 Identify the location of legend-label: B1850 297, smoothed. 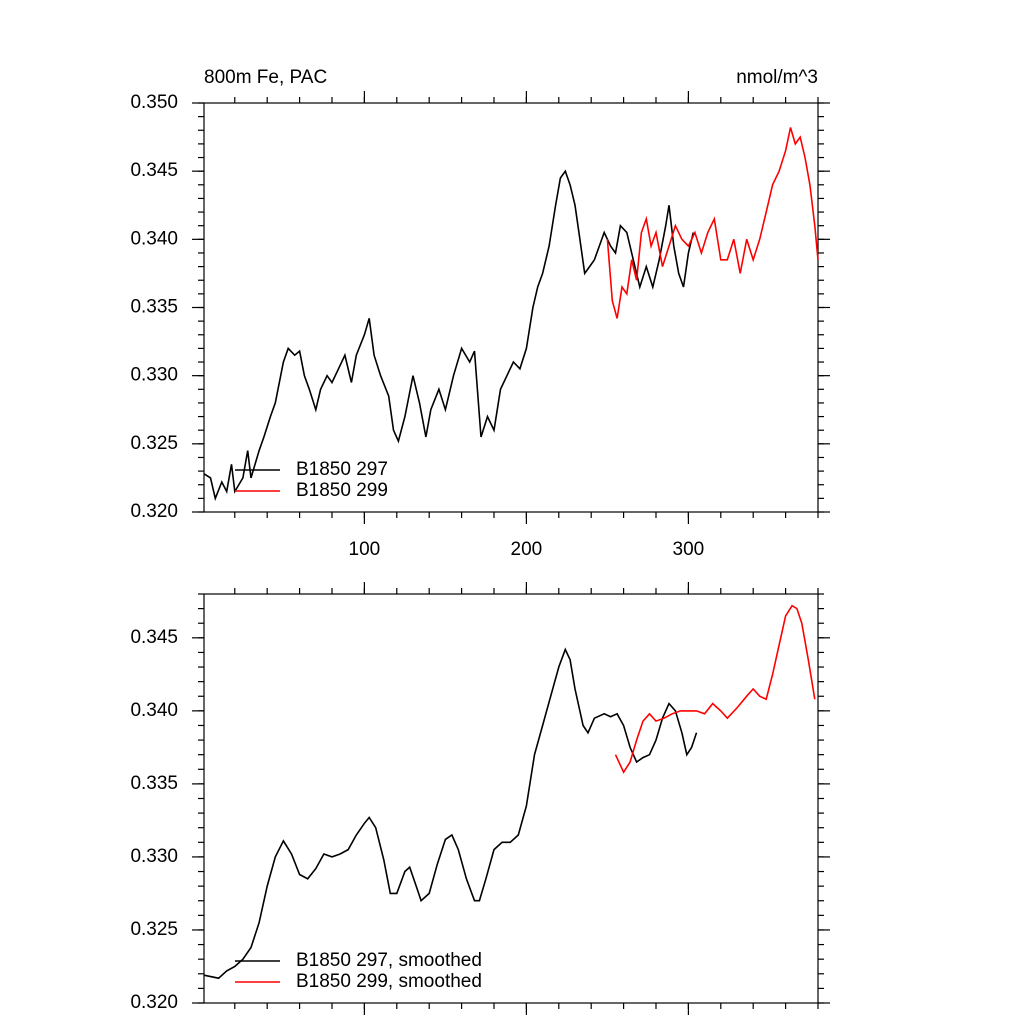
(389, 960).